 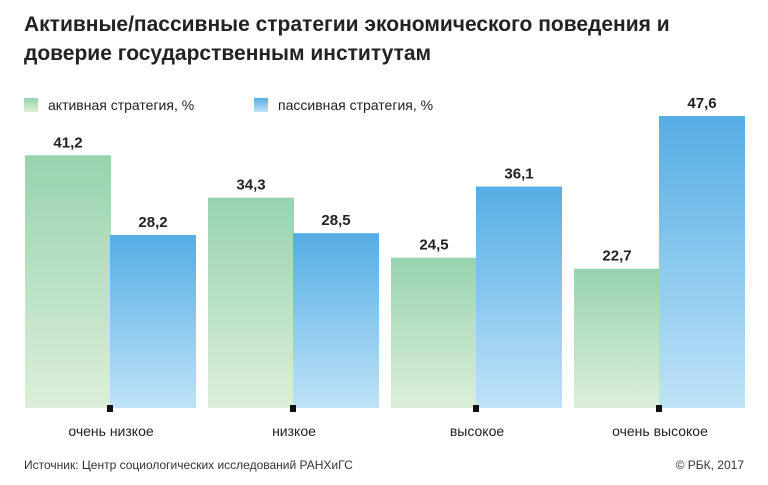 What do you see at coordinates (111, 431) in the screenshot?
I see `category-label-1: очень низкое` at bounding box center [111, 431].